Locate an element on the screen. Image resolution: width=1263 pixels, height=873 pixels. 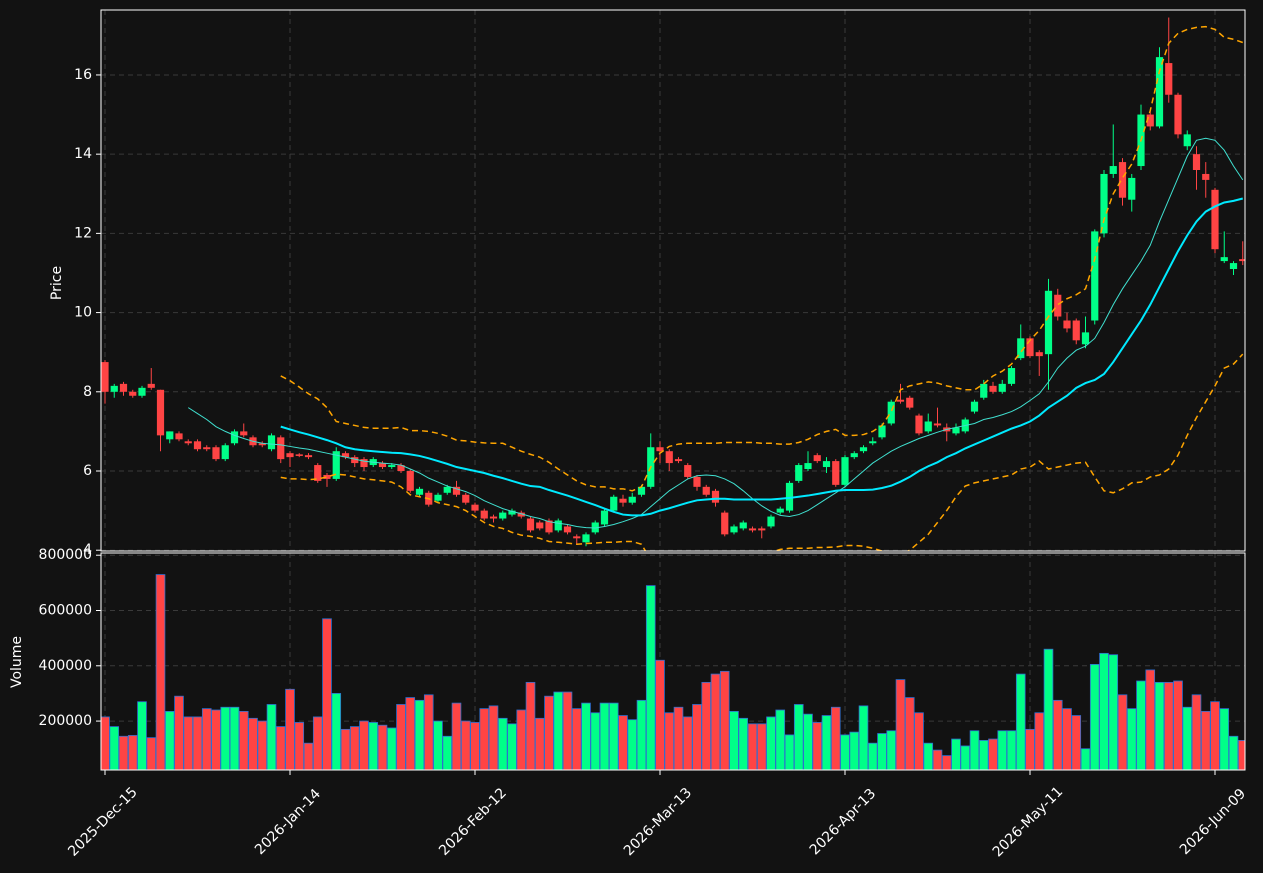
y-tick-label: 12 is located at coordinates (83, 233).